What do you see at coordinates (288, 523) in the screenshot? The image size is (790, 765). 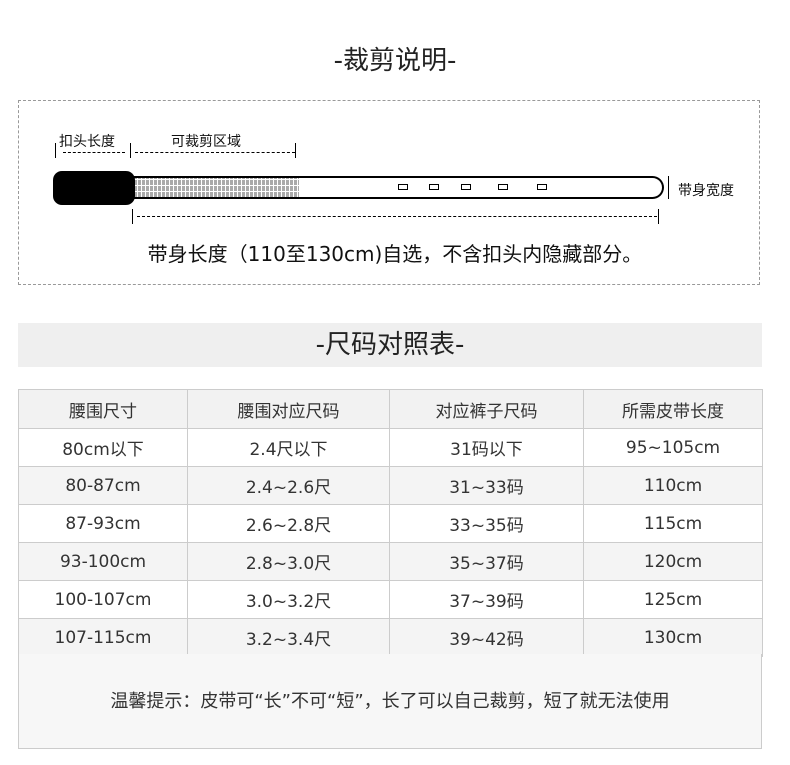 I see `cell: 2.6~2.8尺` at bounding box center [288, 523].